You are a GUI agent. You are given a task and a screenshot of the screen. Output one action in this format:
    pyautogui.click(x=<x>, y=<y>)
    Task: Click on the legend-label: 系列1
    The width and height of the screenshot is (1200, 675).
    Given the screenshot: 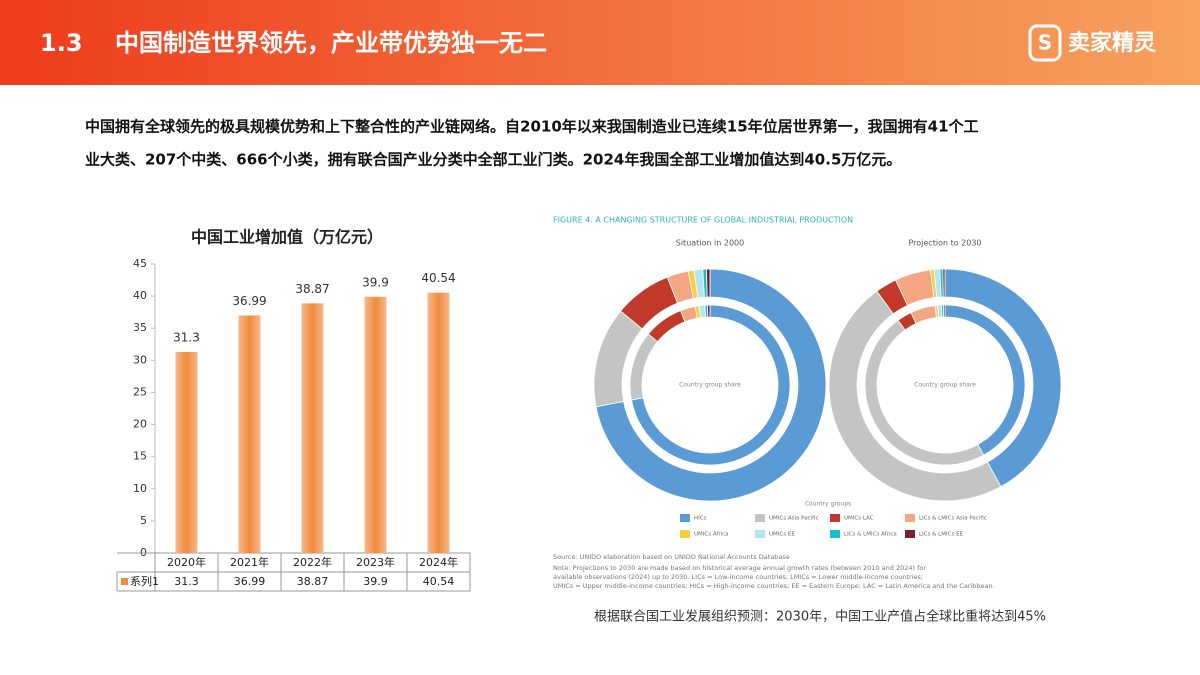 What is the action you would take?
    pyautogui.click(x=144, y=581)
    